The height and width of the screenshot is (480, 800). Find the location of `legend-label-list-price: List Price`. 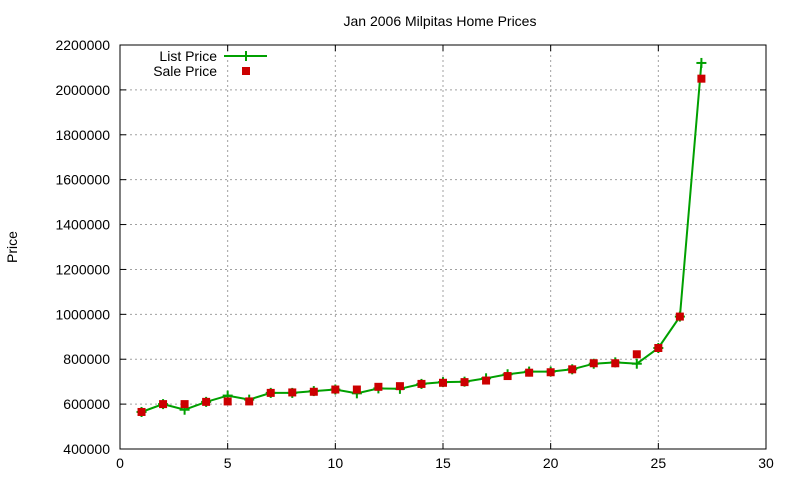

legend-label-list-price: List Price is located at coordinates (188, 56).